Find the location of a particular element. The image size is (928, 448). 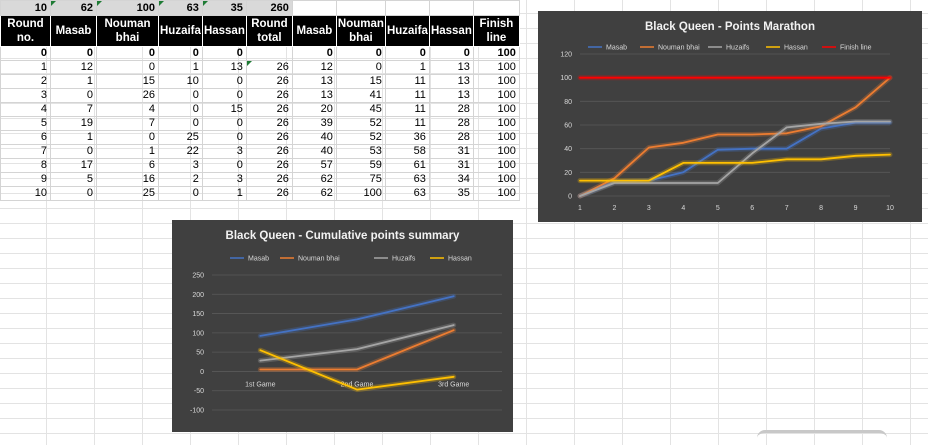

table-cell: 31 is located at coordinates (451, 151).